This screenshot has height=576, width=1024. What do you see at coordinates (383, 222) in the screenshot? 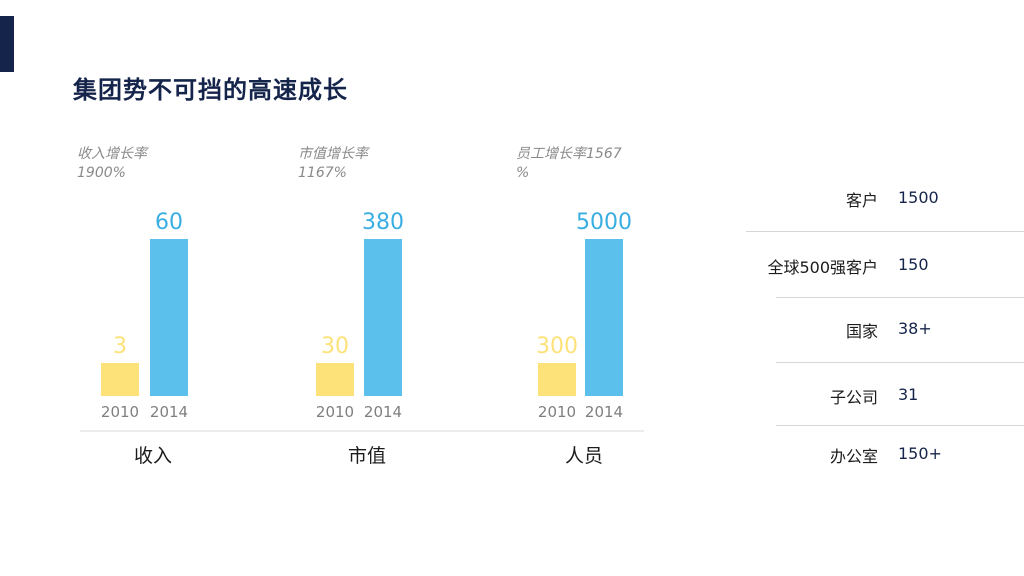
I see `chart-2-value-label-2014: 380` at bounding box center [383, 222].